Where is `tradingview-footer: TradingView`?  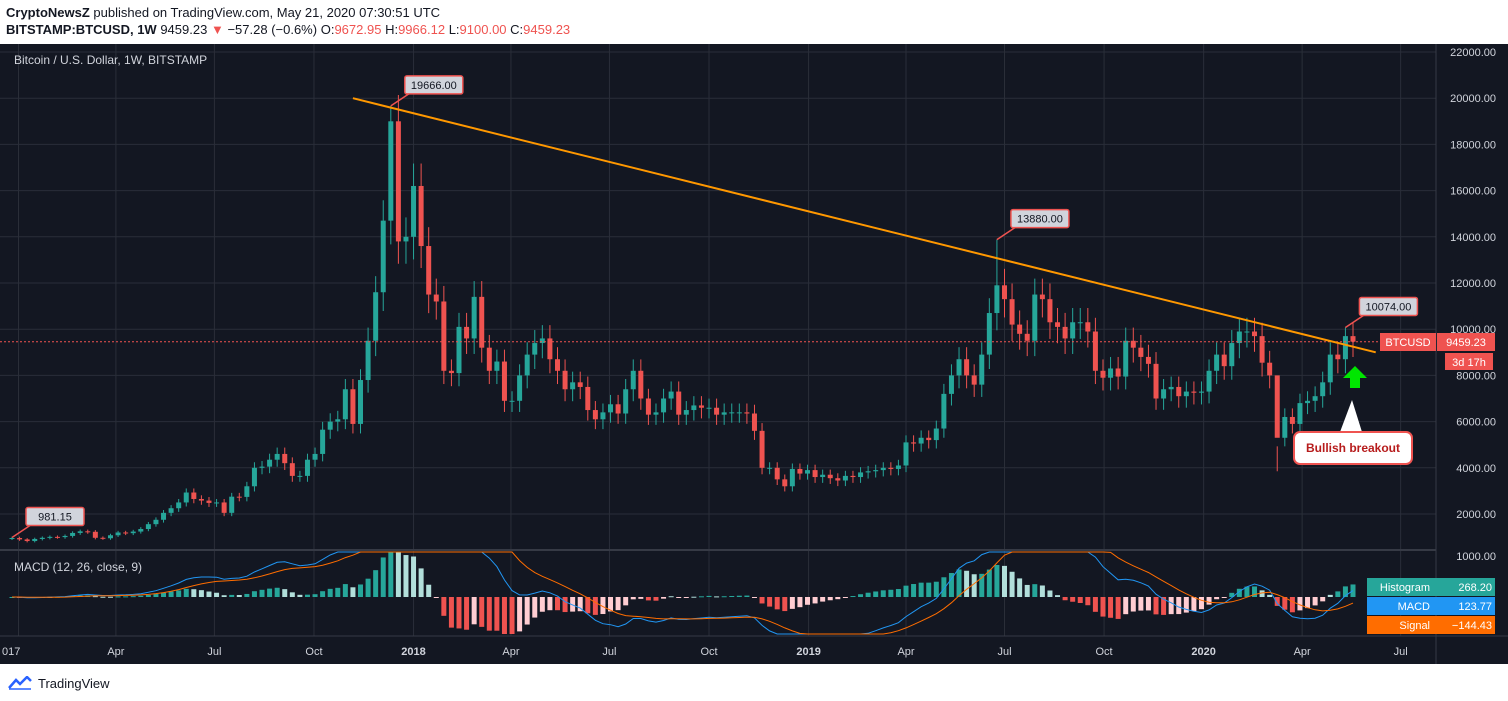
tradingview-footer: TradingView is located at coordinates (59, 683).